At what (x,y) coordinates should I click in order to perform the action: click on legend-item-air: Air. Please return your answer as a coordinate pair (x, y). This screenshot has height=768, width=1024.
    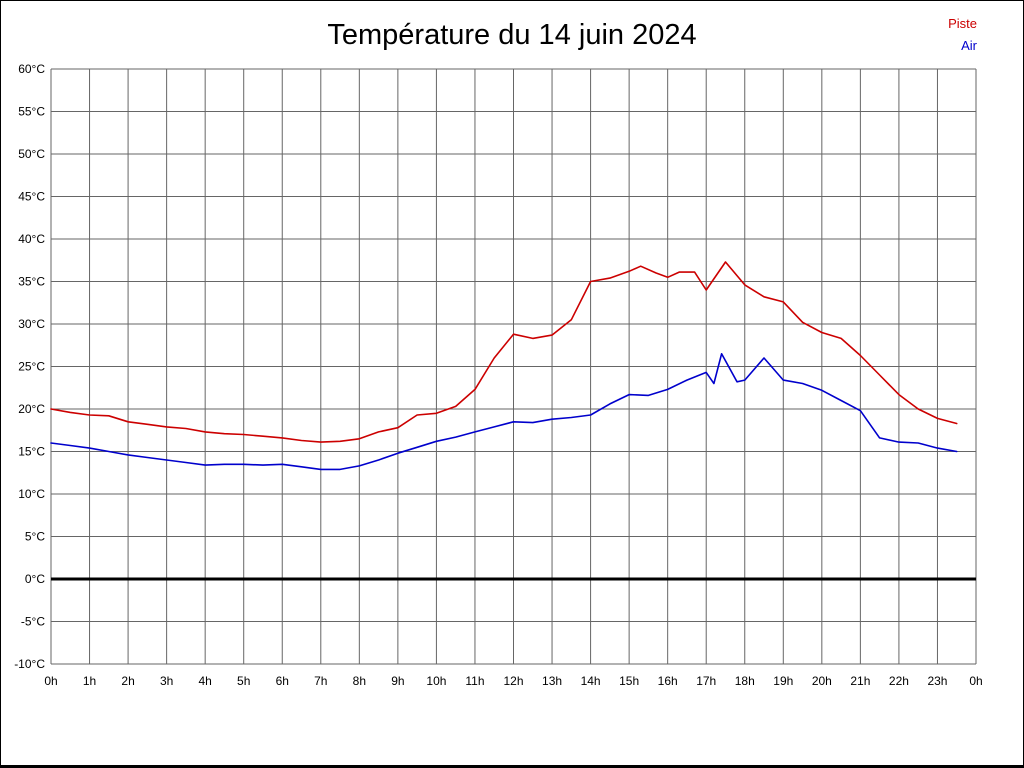
    Looking at the image, I should click on (969, 45).